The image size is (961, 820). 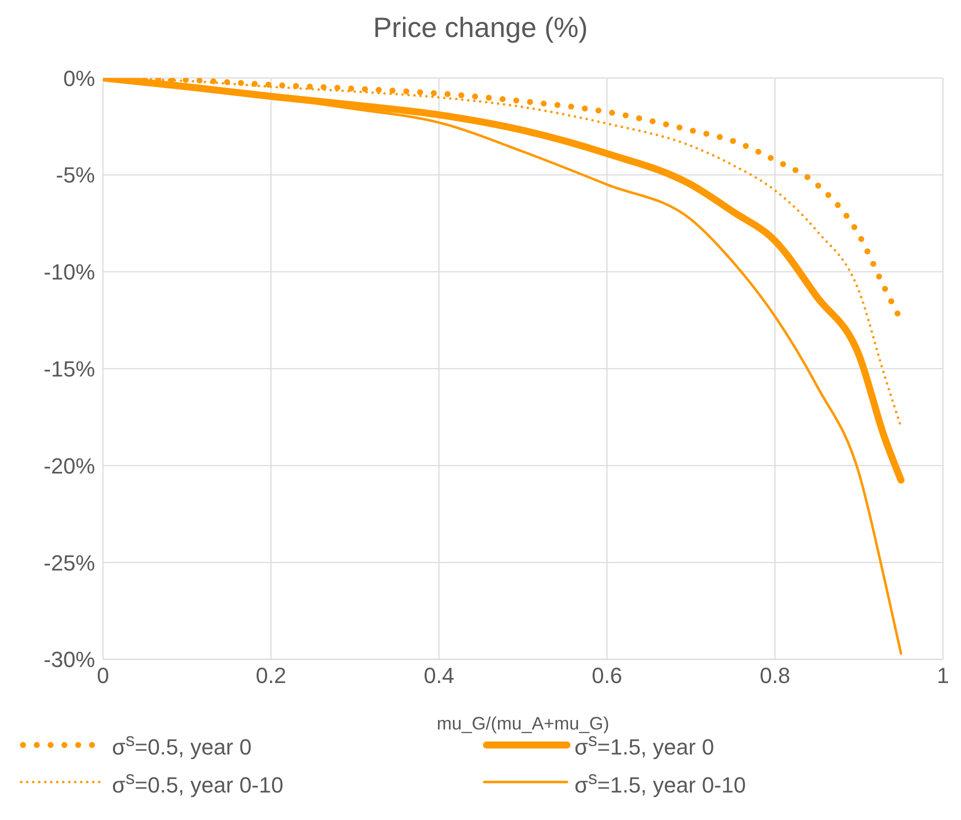 What do you see at coordinates (943, 675) in the screenshot?
I see `x-tick-label: 1` at bounding box center [943, 675].